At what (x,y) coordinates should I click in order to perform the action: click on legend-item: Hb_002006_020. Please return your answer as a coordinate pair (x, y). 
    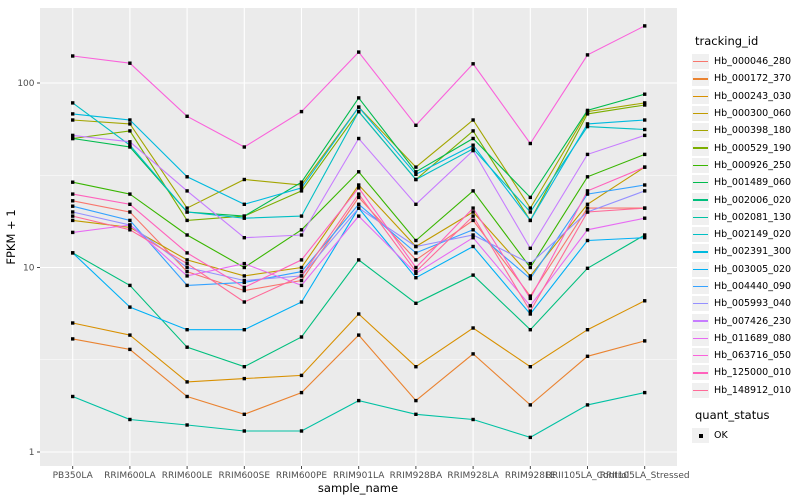
    Looking at the image, I should click on (745, 199).